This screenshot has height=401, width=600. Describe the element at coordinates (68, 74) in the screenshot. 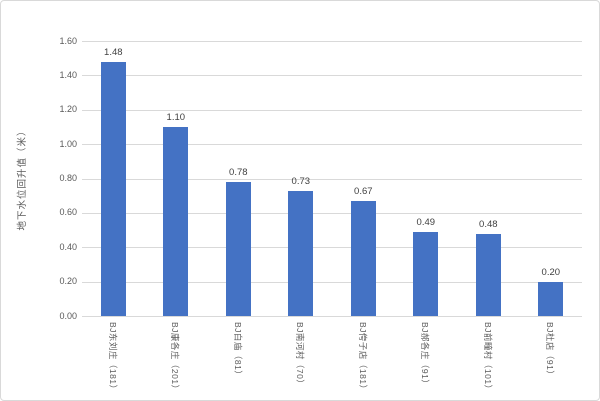

I see `y-tick-label: 1.40` at that location.